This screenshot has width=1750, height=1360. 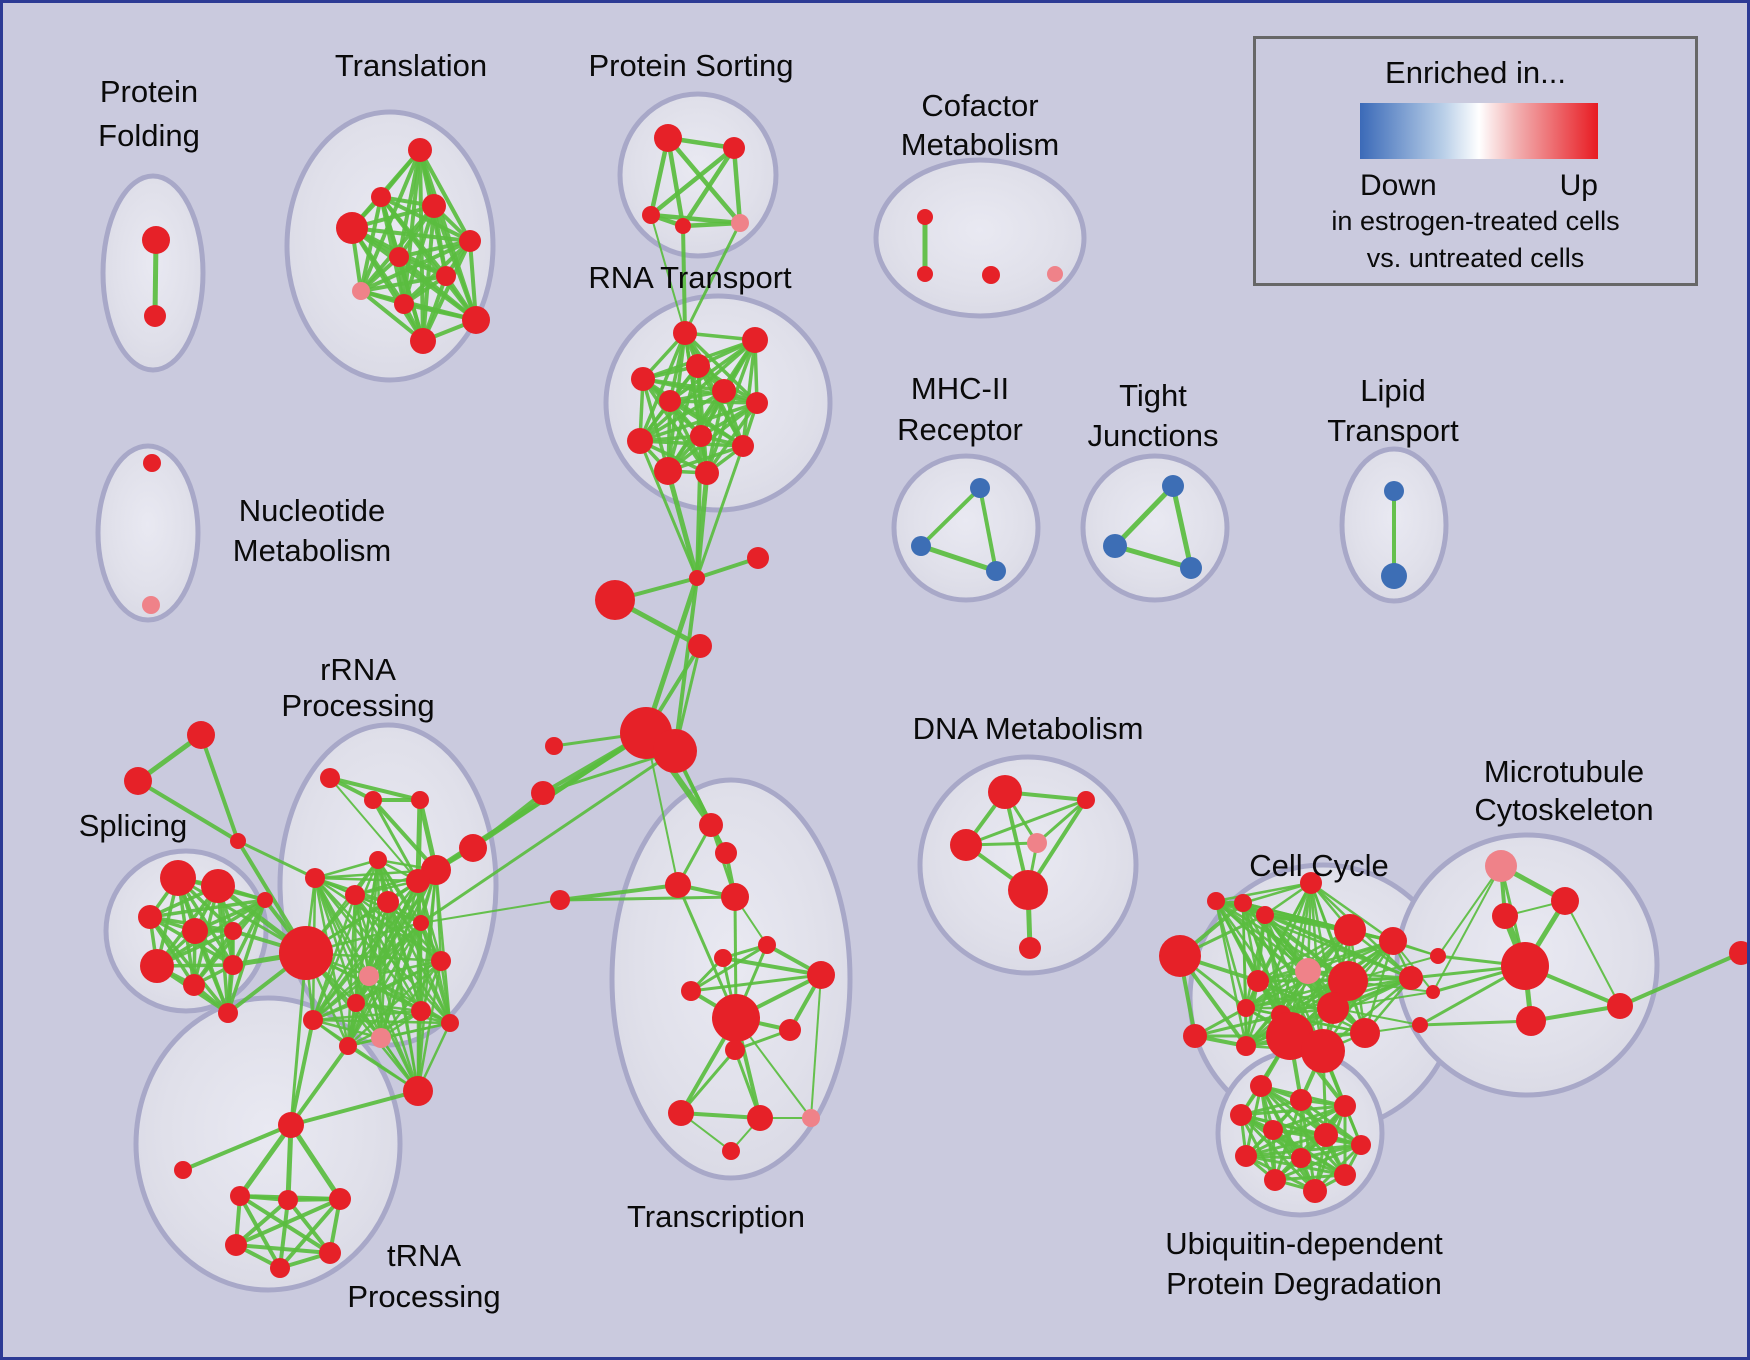 I want to click on cluster-label-rna-transport: RNA Transport, so click(x=690, y=277).